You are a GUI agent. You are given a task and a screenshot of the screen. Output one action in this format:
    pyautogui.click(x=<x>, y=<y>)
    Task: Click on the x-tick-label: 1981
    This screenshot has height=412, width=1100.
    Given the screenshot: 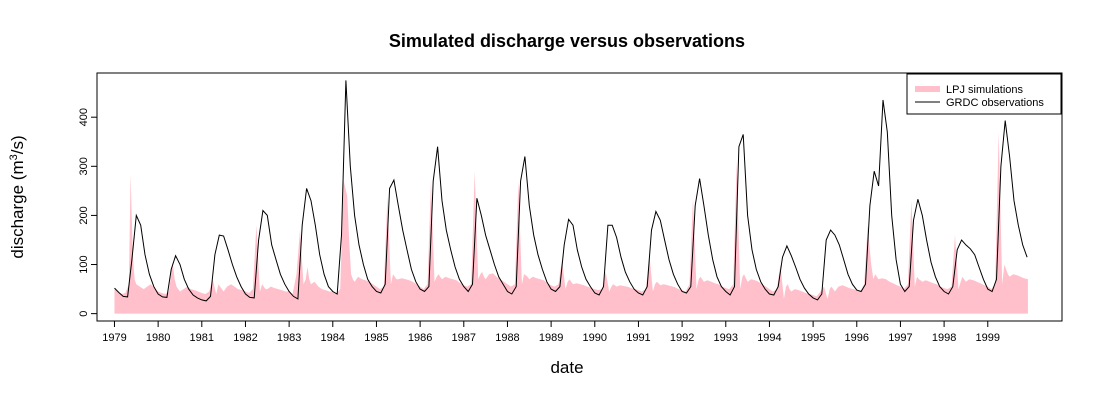 What is the action you would take?
    pyautogui.click(x=202, y=338)
    